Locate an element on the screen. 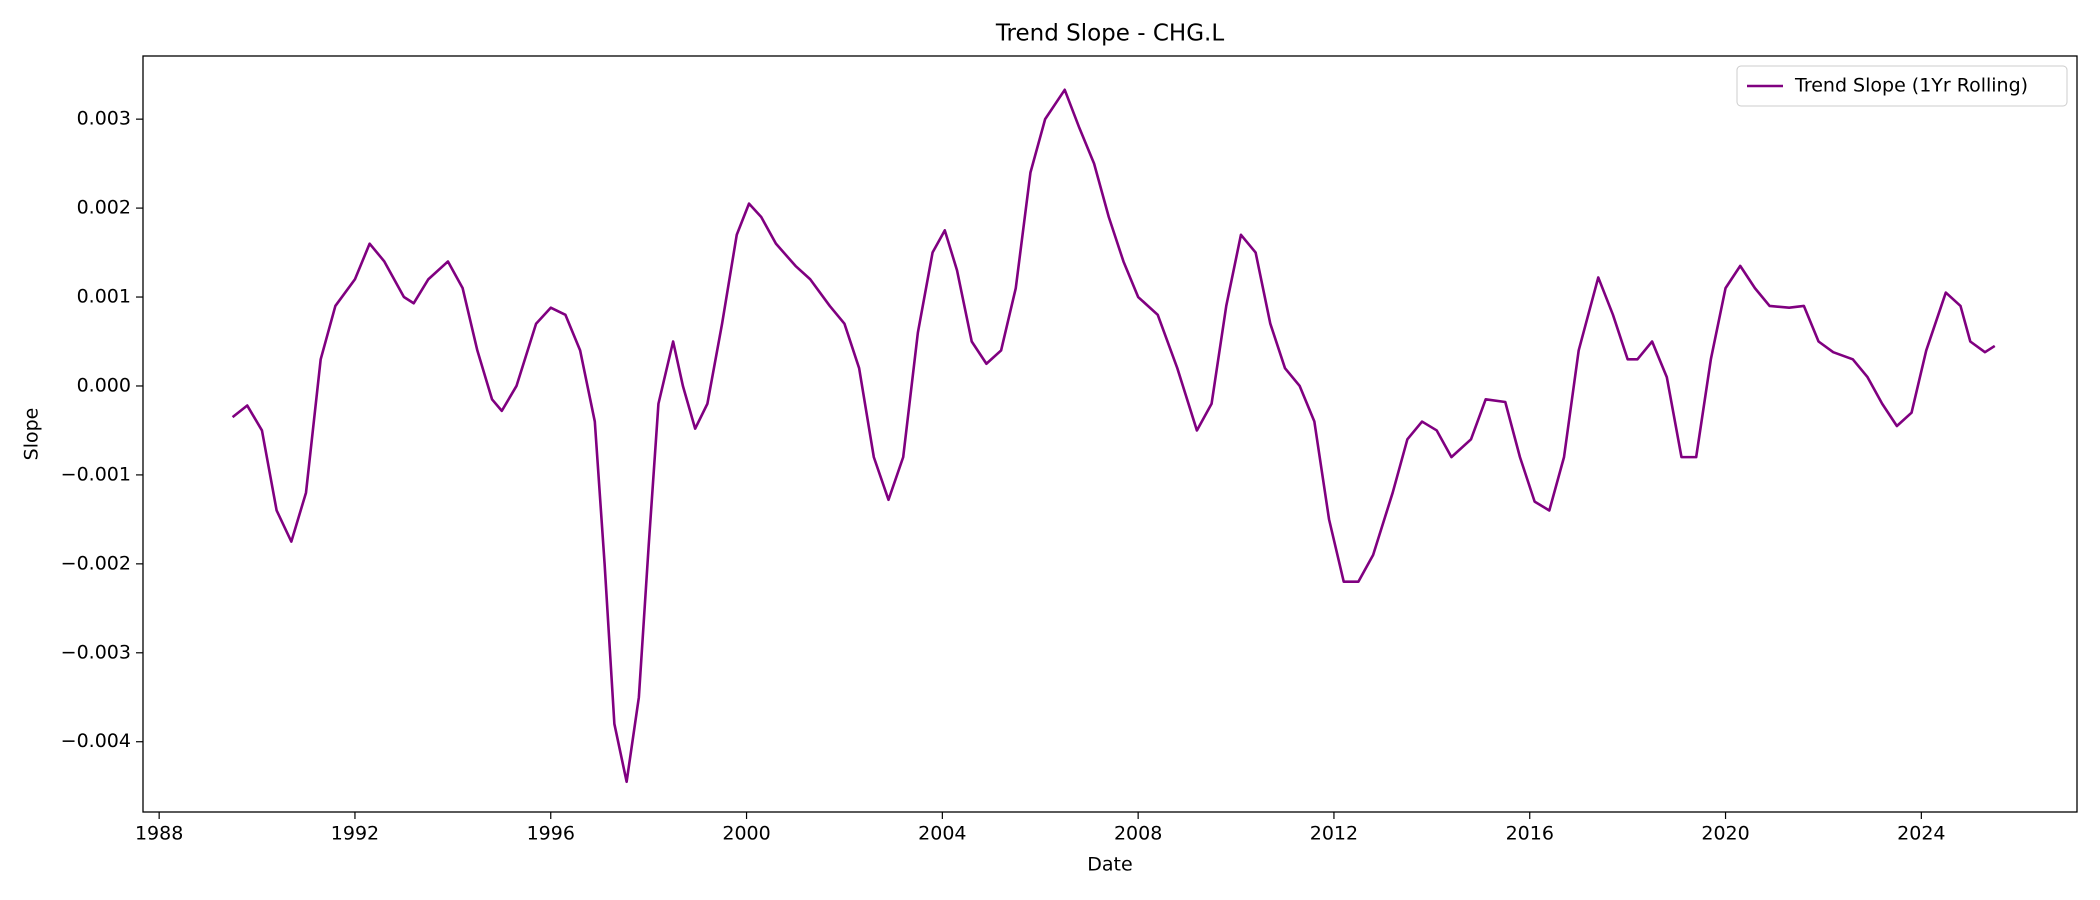 This screenshot has width=2100, height=900. x-tick-label: 1996 is located at coordinates (551, 834).